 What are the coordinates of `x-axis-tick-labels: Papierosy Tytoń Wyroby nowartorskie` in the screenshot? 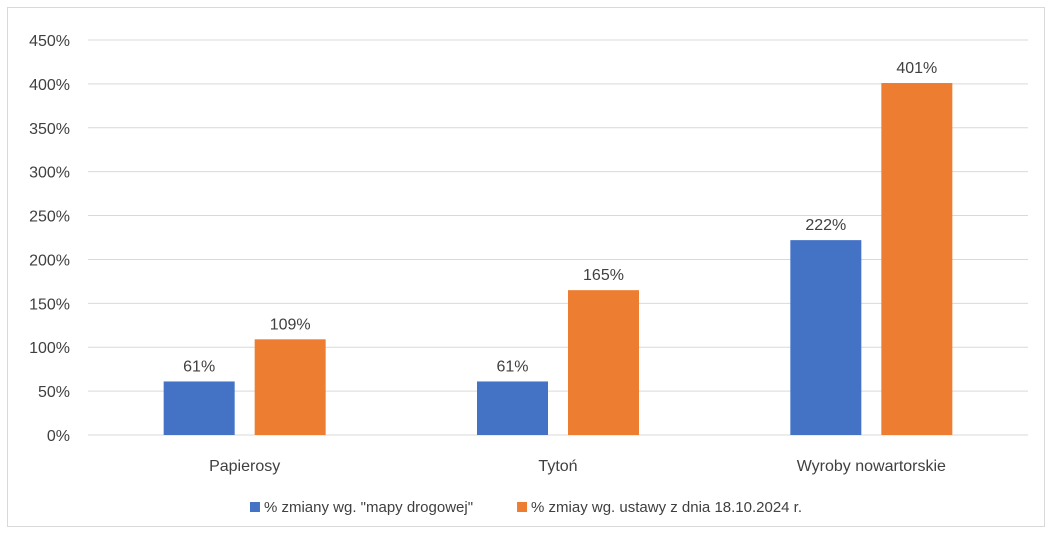 It's located at (577, 466).